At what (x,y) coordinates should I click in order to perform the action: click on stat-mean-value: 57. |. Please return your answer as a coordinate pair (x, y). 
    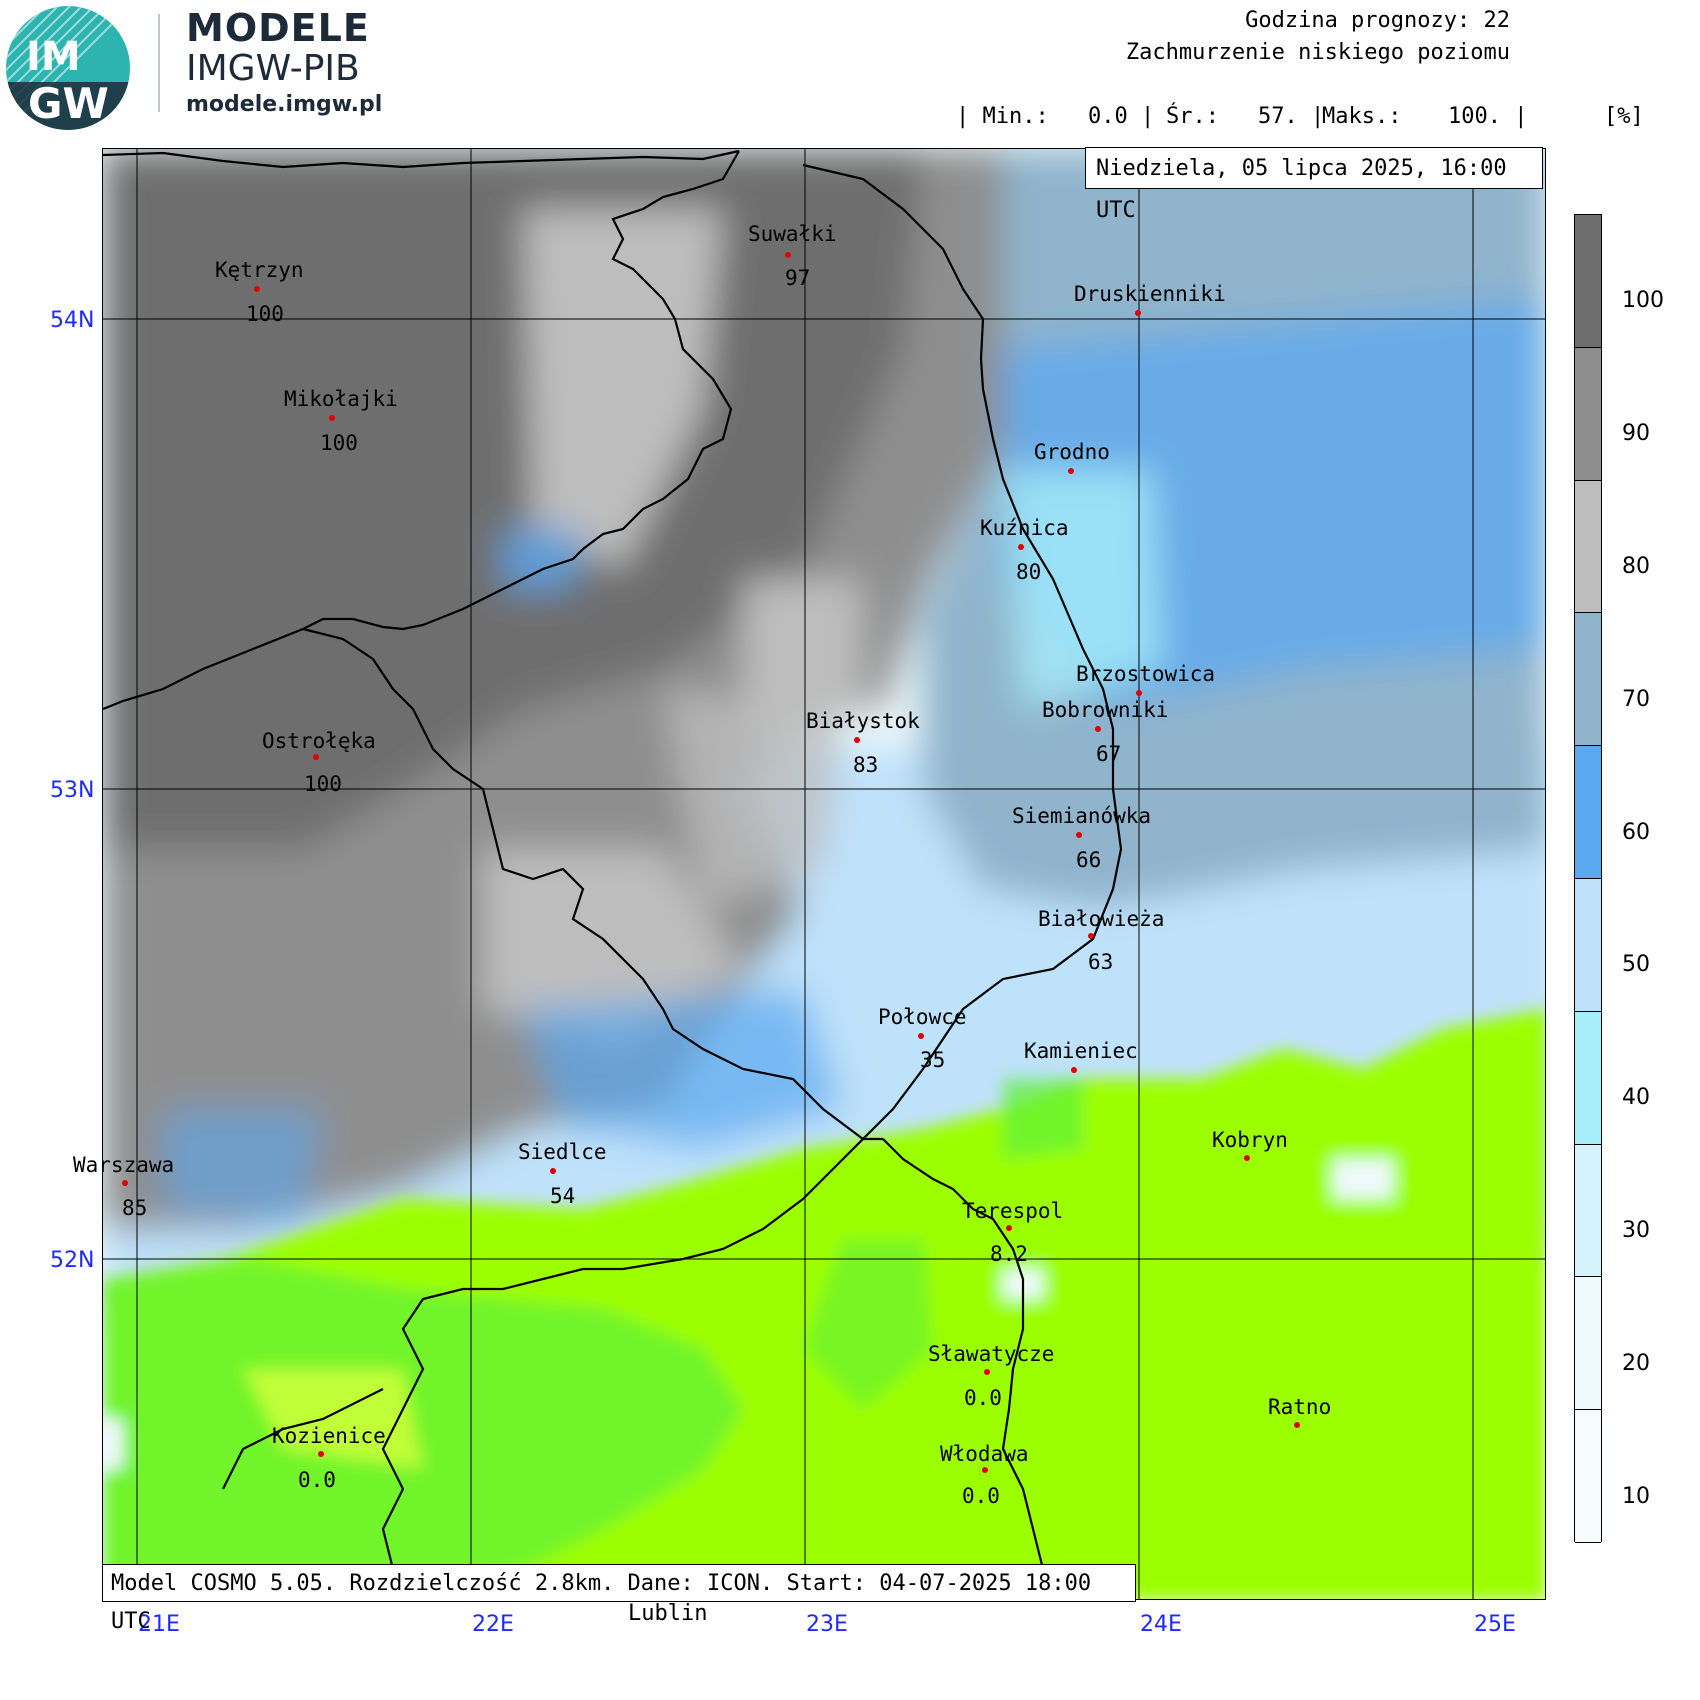
    Looking at the image, I should click on (1291, 116).